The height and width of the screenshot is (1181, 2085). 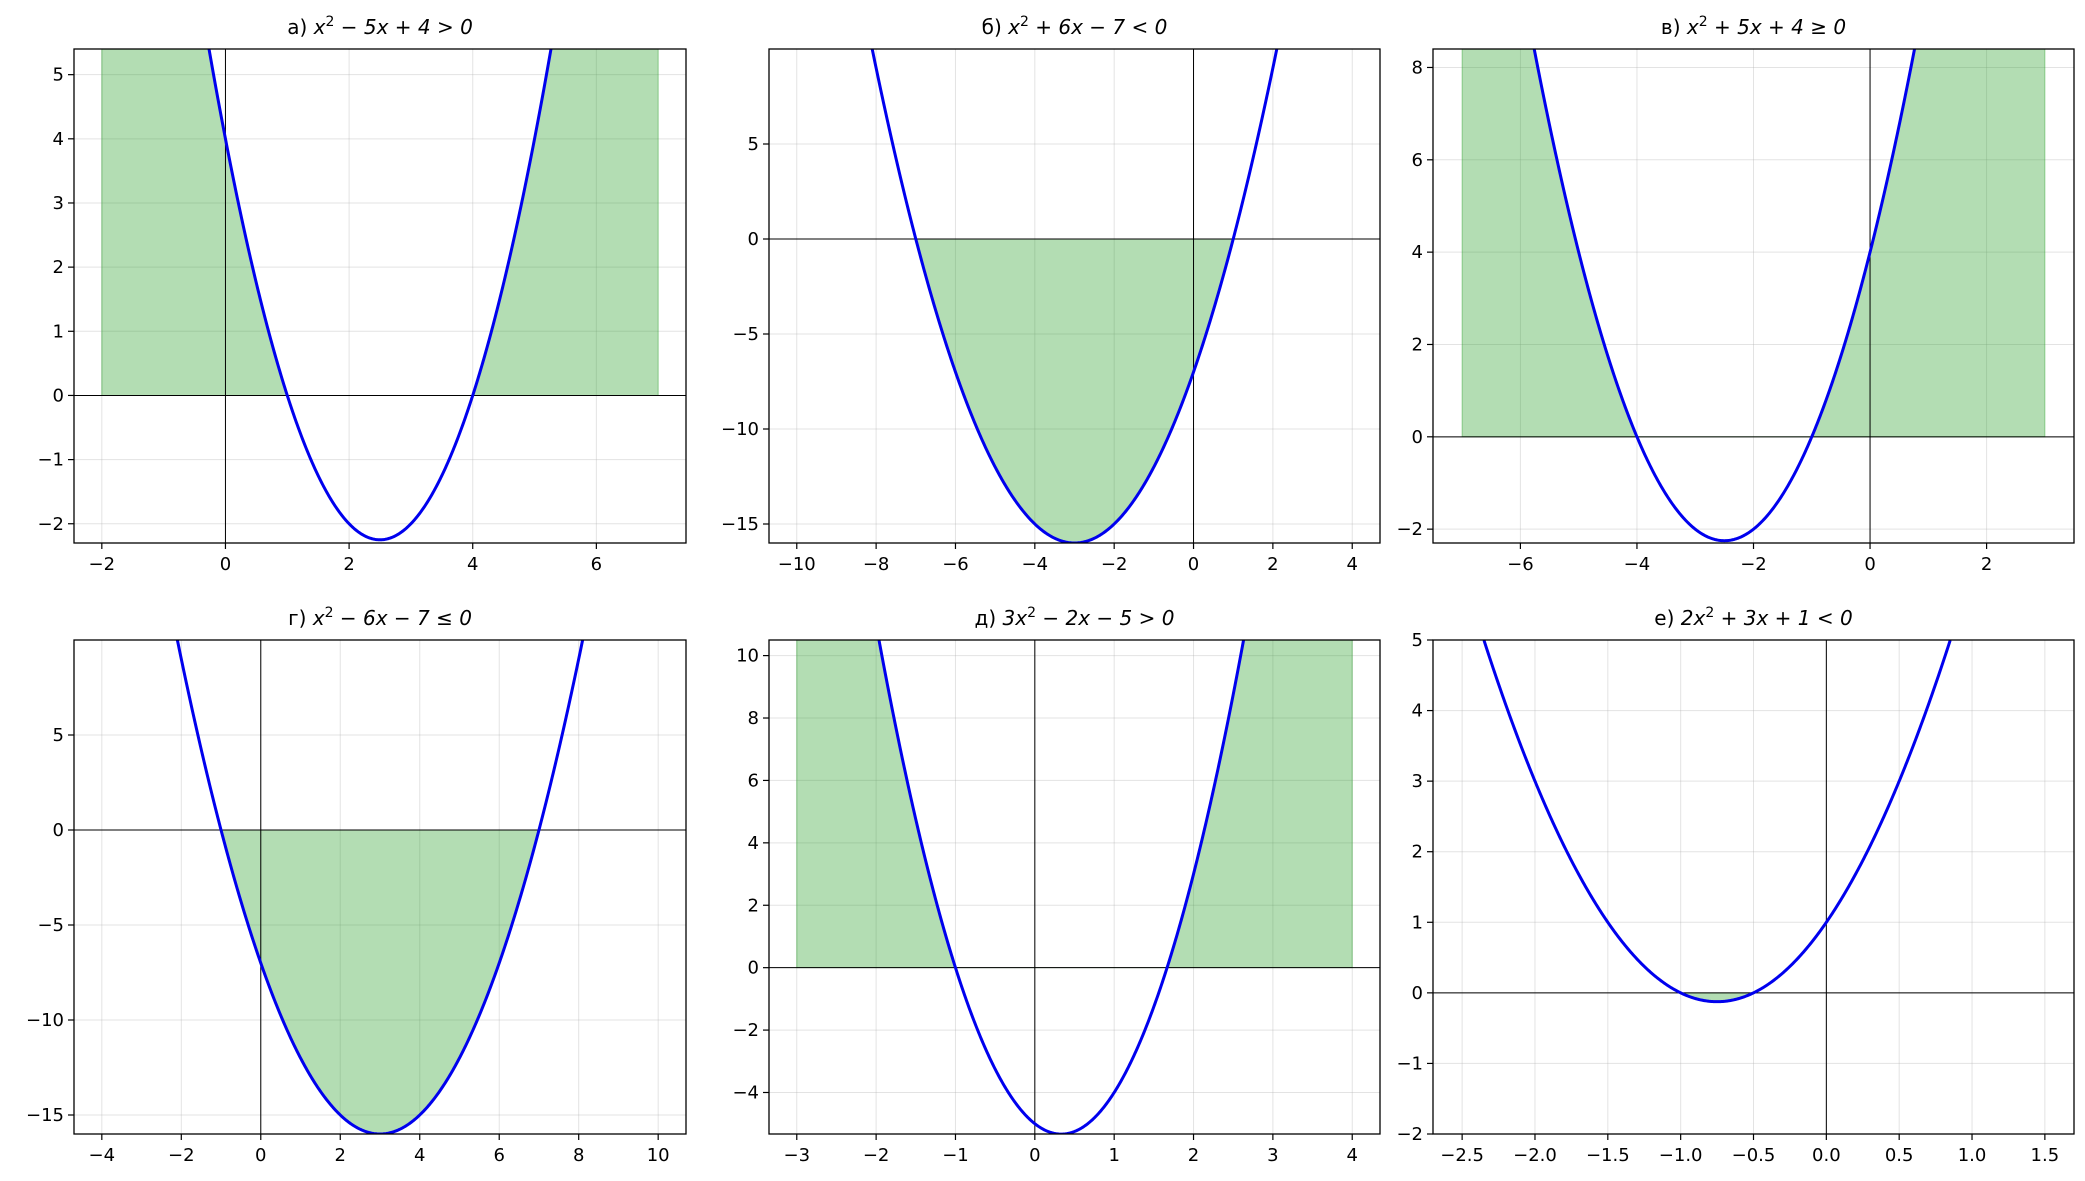 What do you see at coordinates (1674, 27) in the screenshot?
I see `title-prefix: в)` at bounding box center [1674, 27].